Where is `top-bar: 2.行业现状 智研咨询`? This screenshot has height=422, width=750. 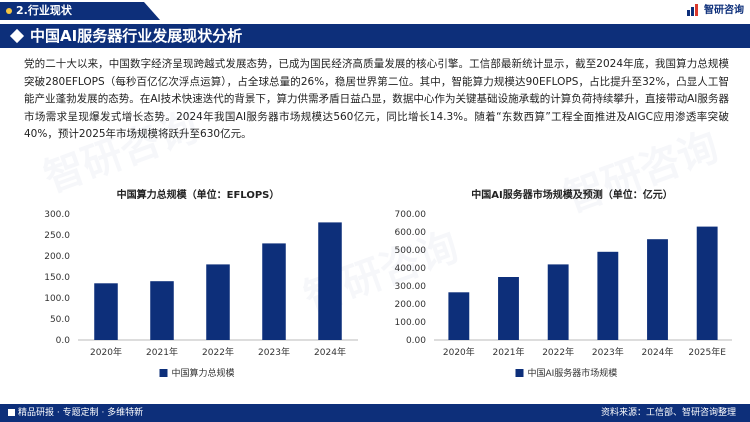 top-bar: 2.行业现状 智研咨询 is located at coordinates (375, 11).